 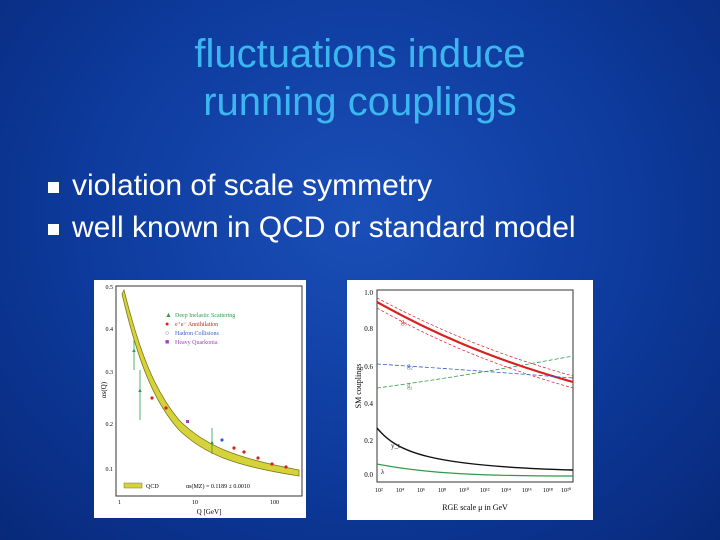 What do you see at coordinates (209, 512) in the screenshot?
I see `x-axis-label: Q [GeV]` at bounding box center [209, 512].